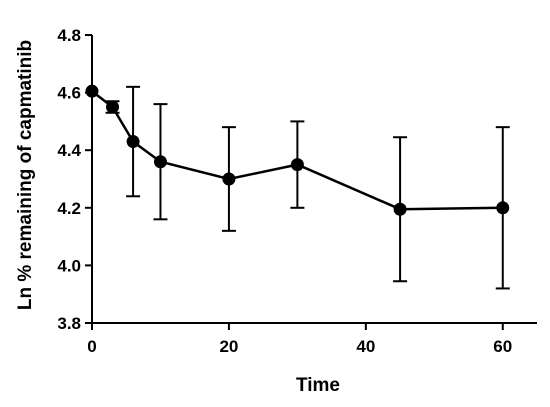  I want to click on x-tick-label: 20, so click(228, 346).